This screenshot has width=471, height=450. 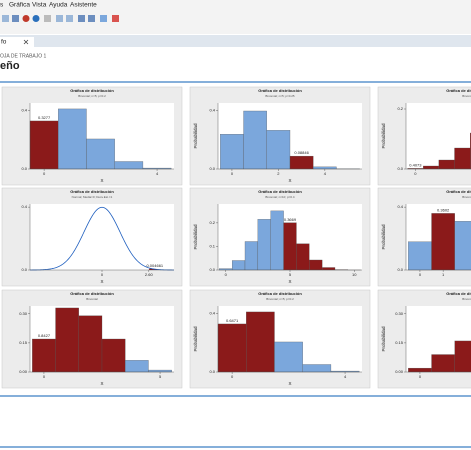 I want to click on annotation: 0.8427, so click(x=44, y=335).